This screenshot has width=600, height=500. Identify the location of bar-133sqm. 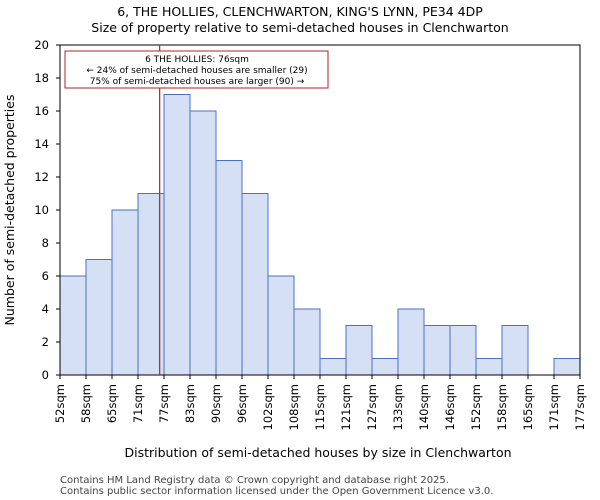
(411, 342).